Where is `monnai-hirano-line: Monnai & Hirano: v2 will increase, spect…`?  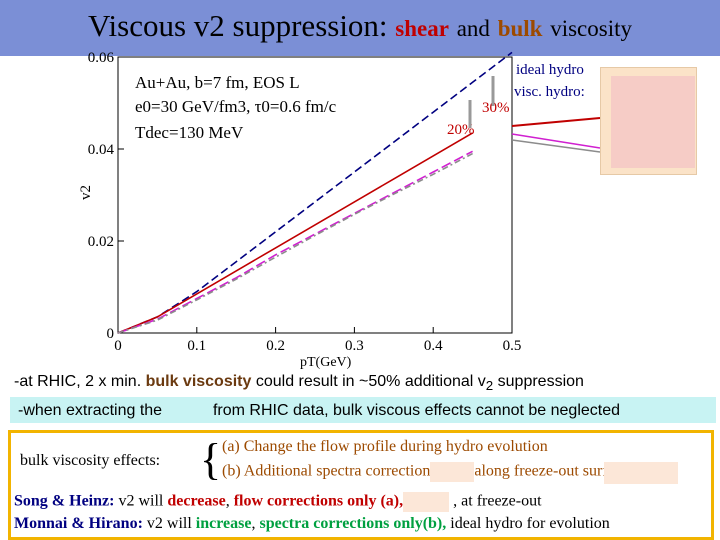
monnai-hirano-line: Monnai & Hirano: v2 will increase, spect… is located at coordinates (312, 523).